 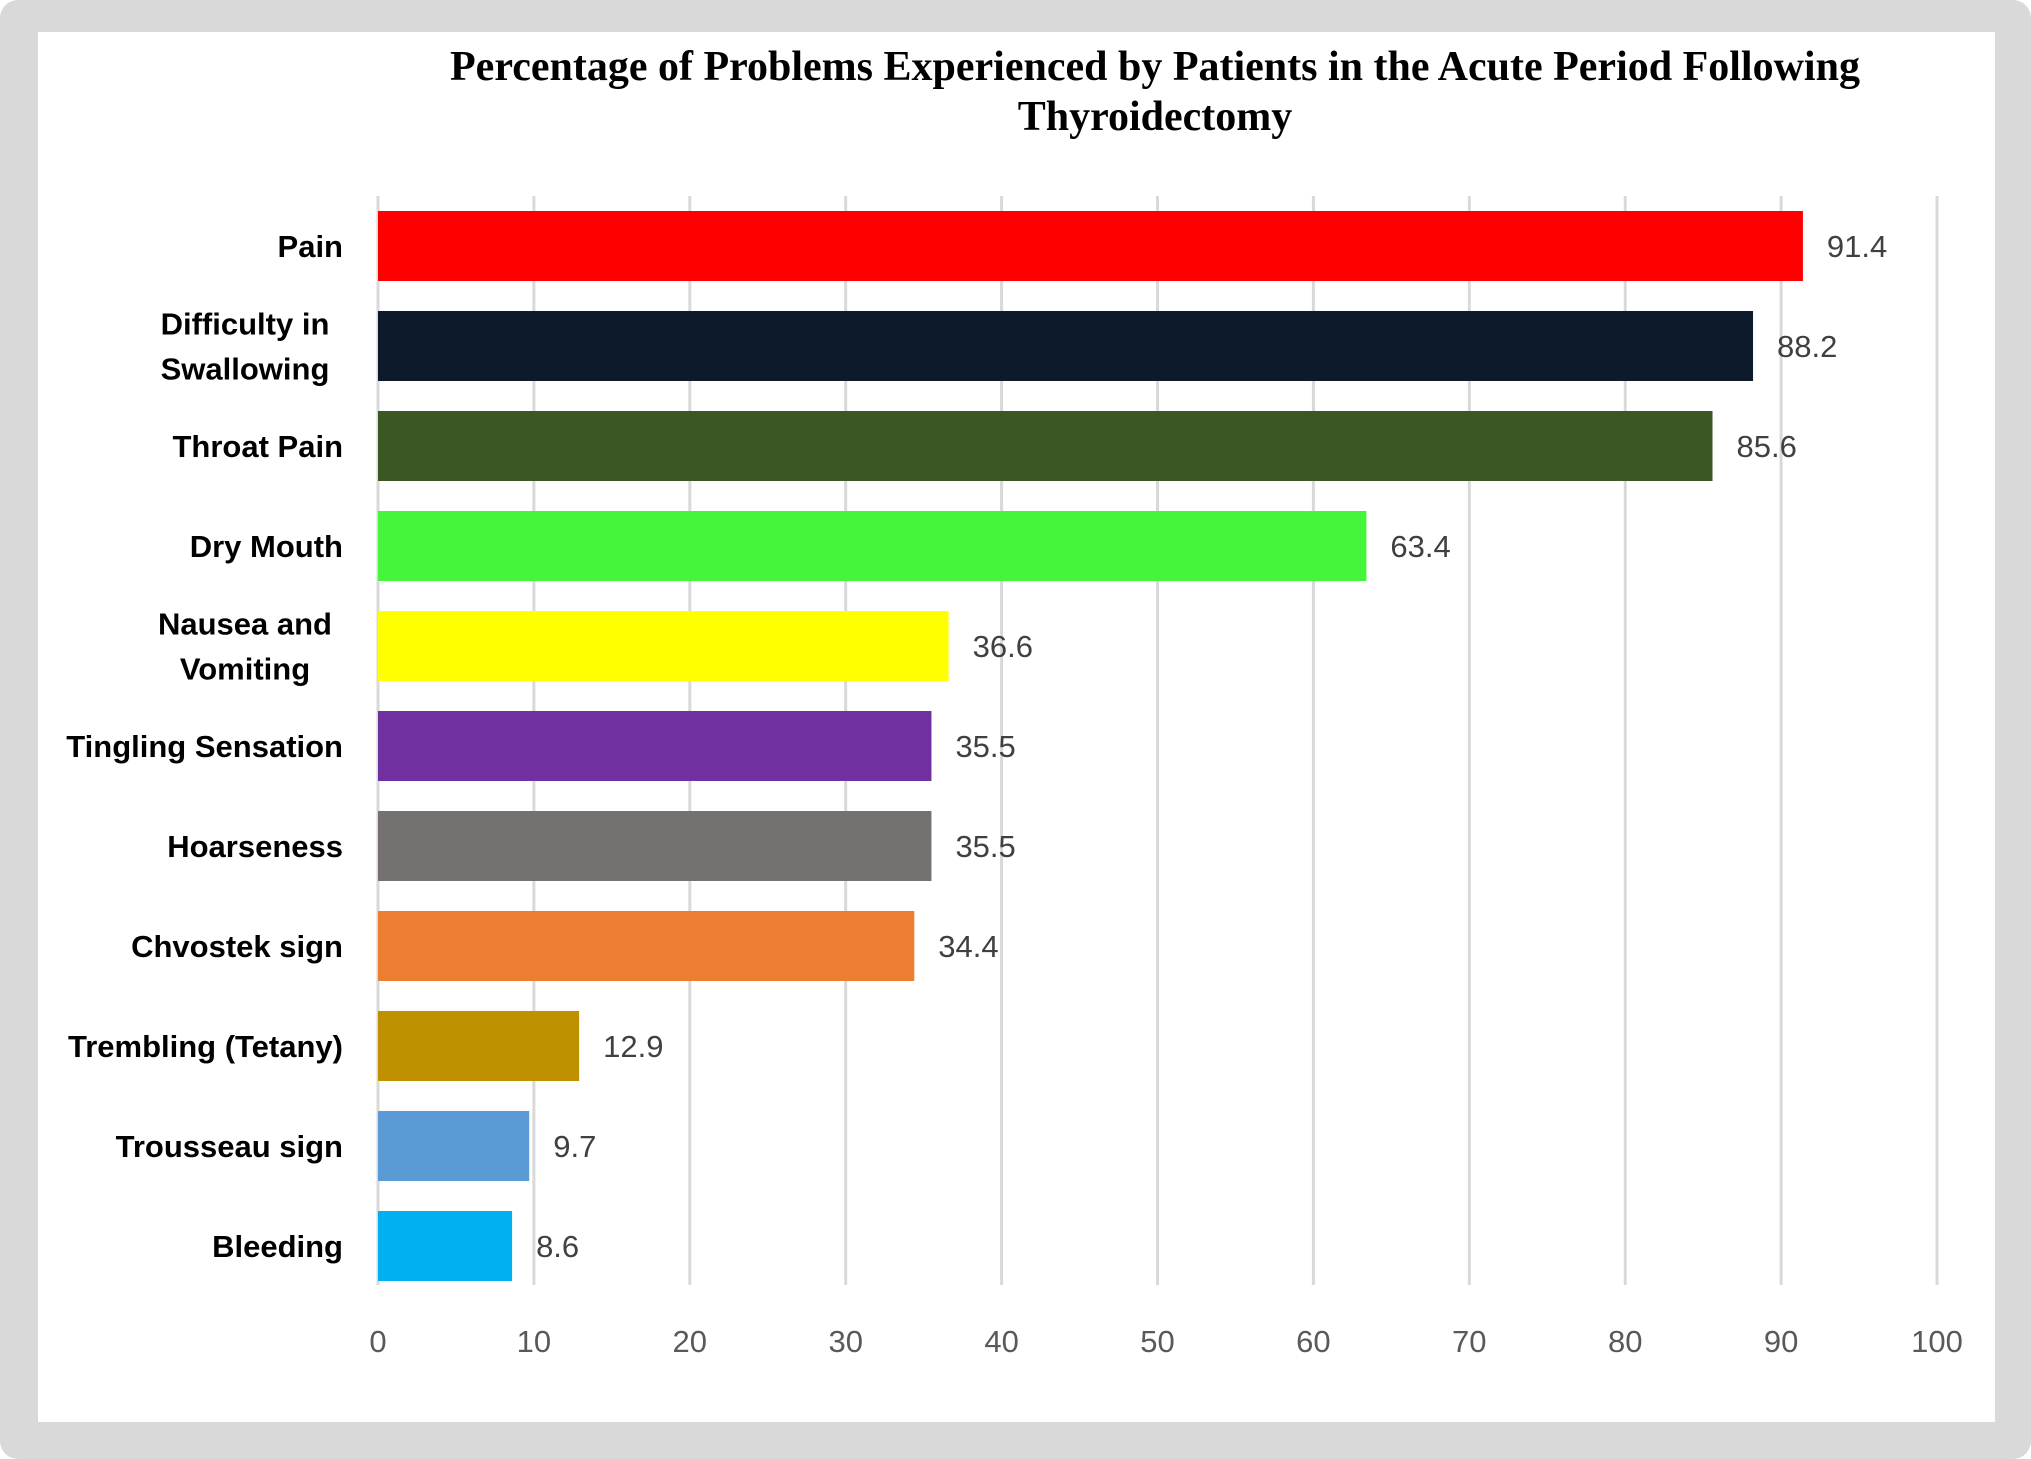 What do you see at coordinates (633, 1046) in the screenshot?
I see `data-label: 12.9` at bounding box center [633, 1046].